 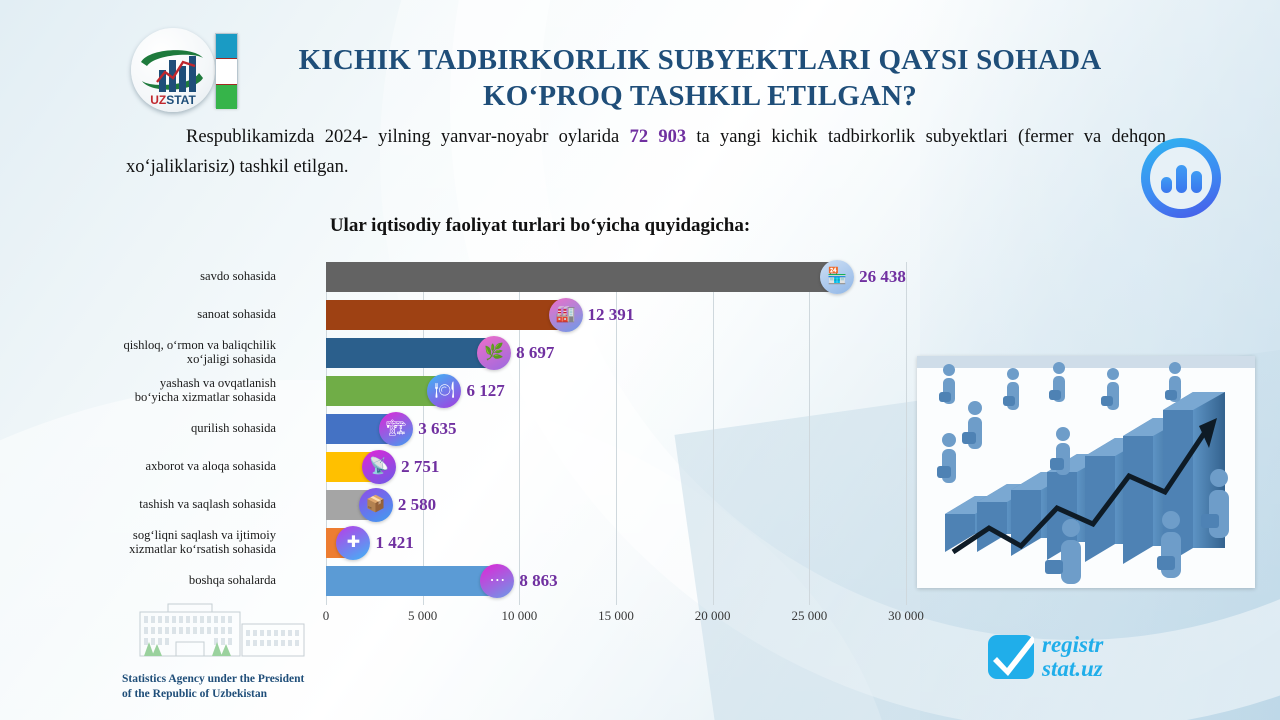 I want to click on chart-row: ✚ 1 421, so click(x=616, y=543).